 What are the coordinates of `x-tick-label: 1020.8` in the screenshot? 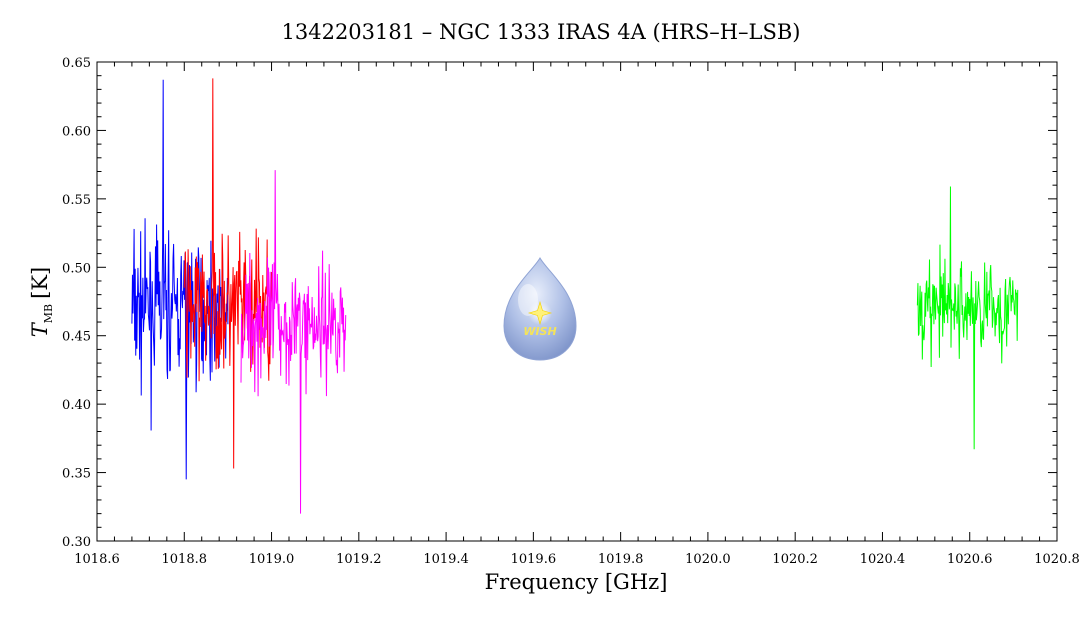 It's located at (1057, 559).